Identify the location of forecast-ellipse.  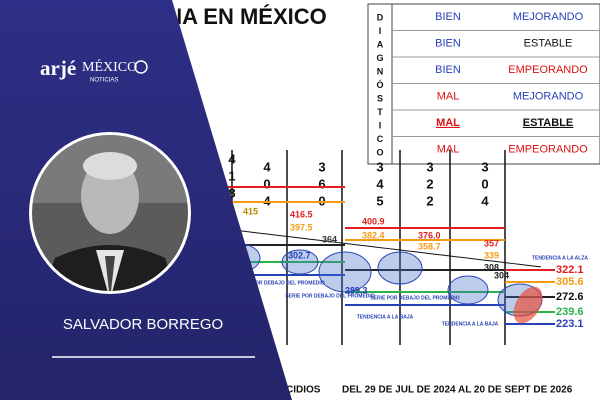
(528, 305).